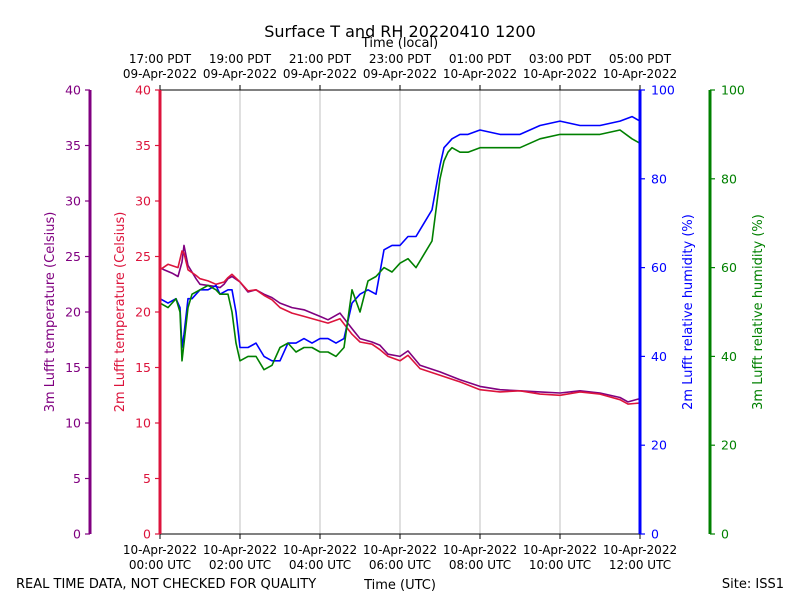 This screenshot has width=800, height=600. I want to click on y-tick-label-t2m: 5, so click(147, 478).